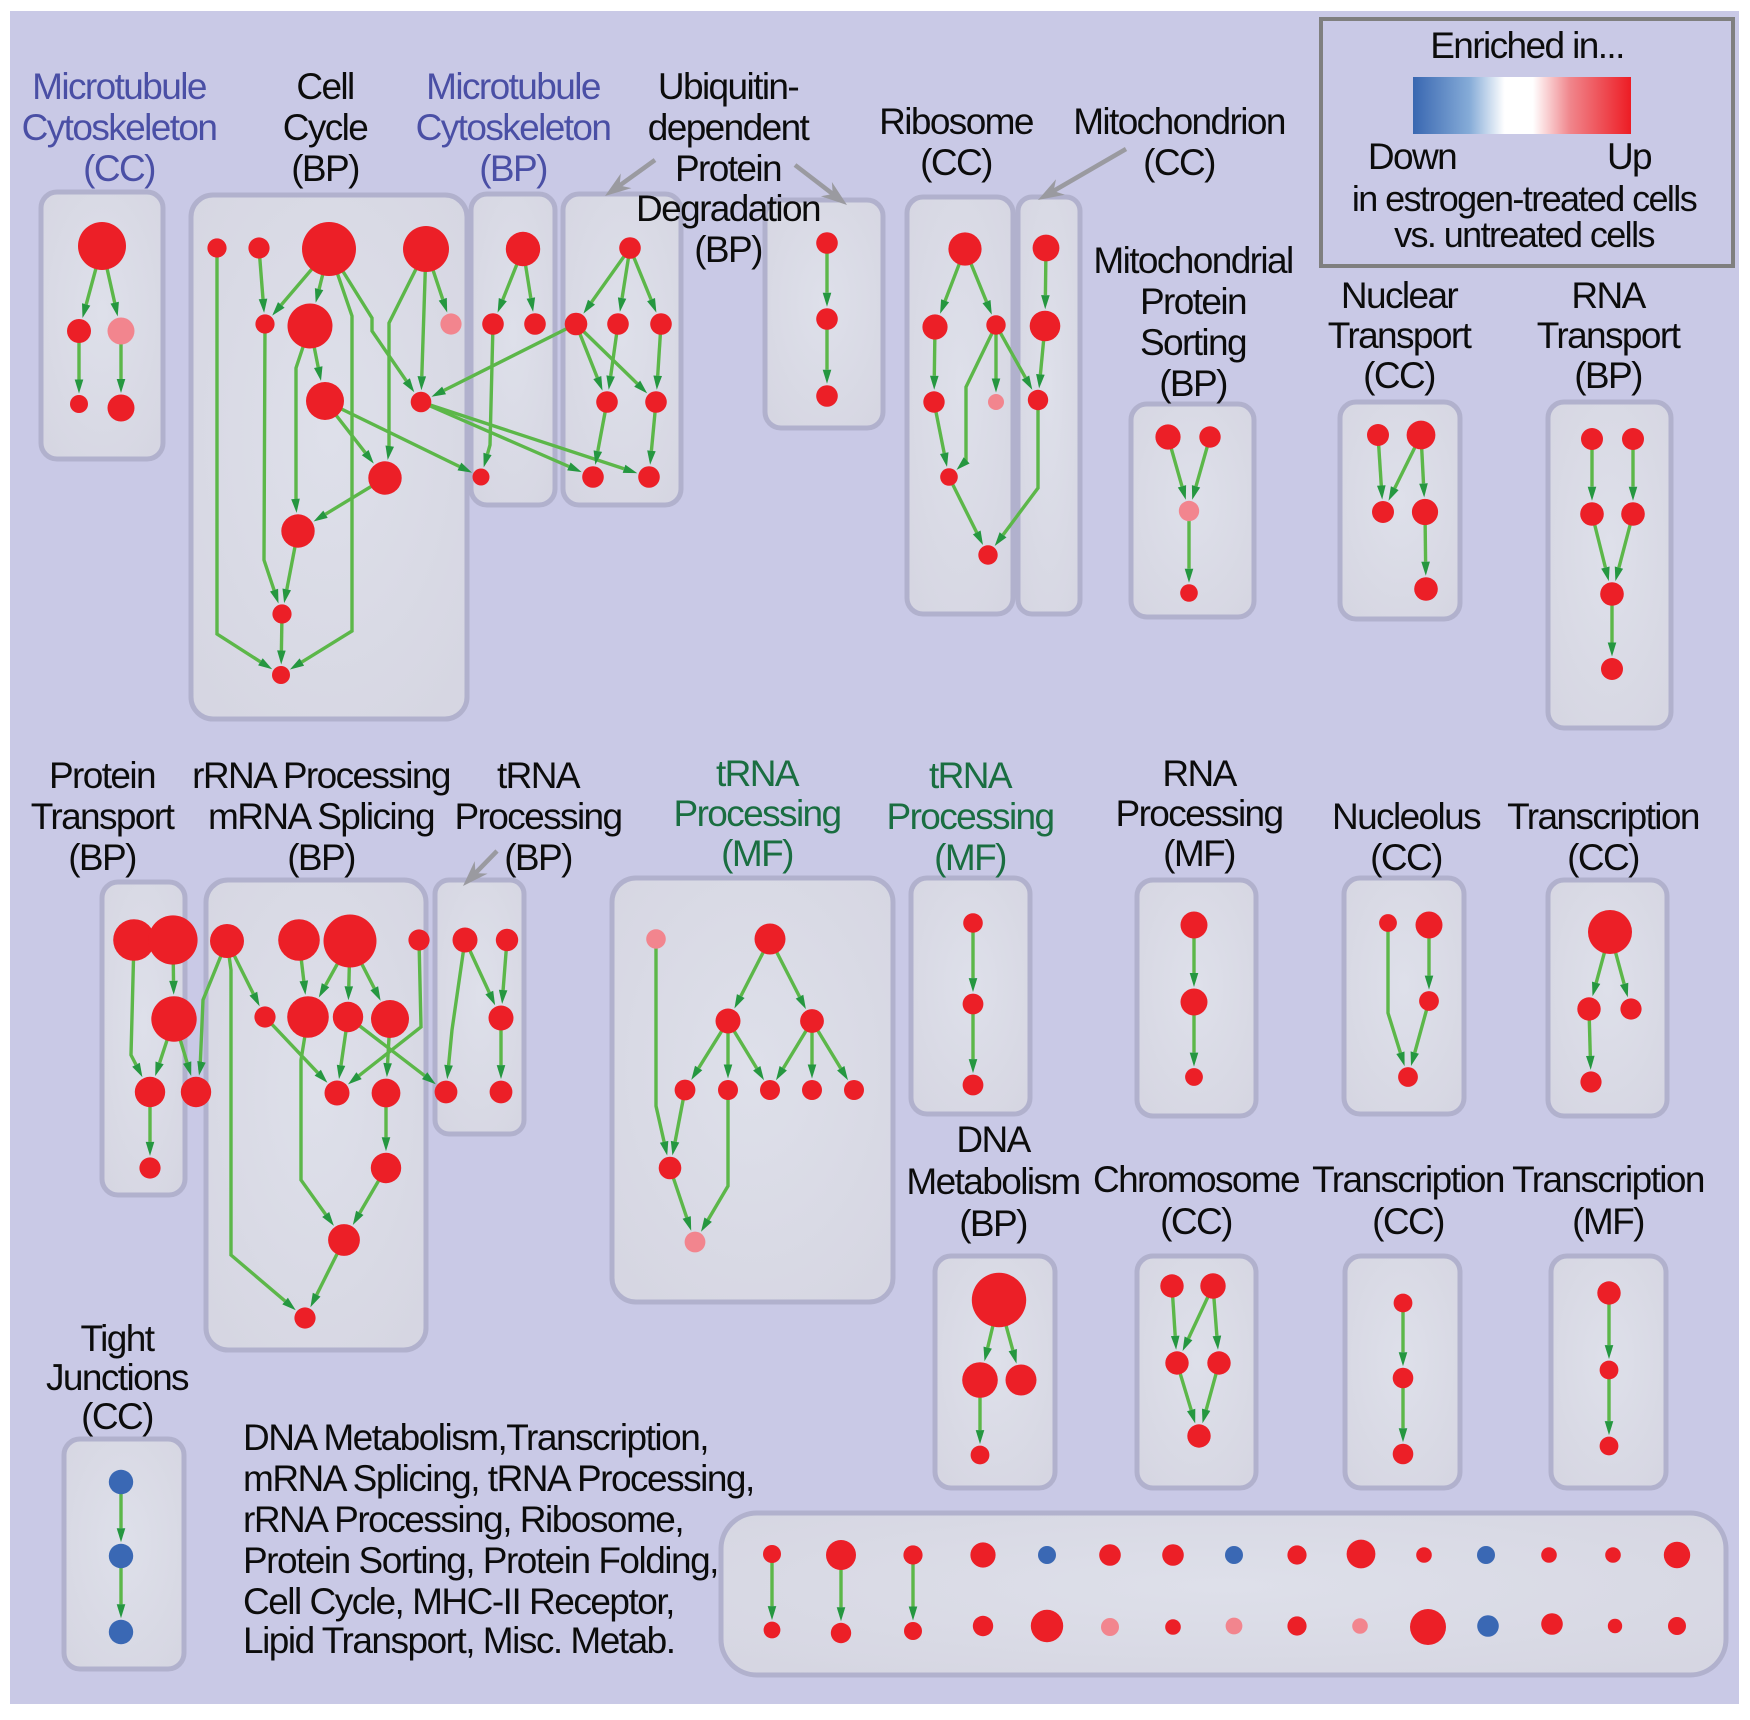 This screenshot has width=1750, height=1720. What do you see at coordinates (1412, 156) in the screenshot?
I see `svg-text: Down` at bounding box center [1412, 156].